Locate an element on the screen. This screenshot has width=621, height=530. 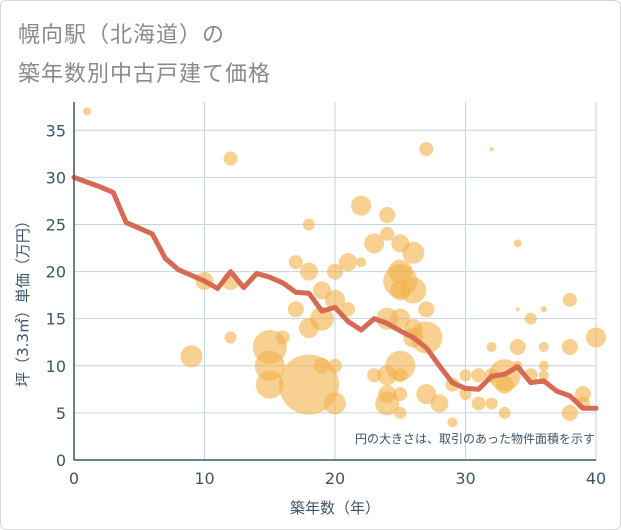
y-tick-label: 25 is located at coordinates (56, 224).